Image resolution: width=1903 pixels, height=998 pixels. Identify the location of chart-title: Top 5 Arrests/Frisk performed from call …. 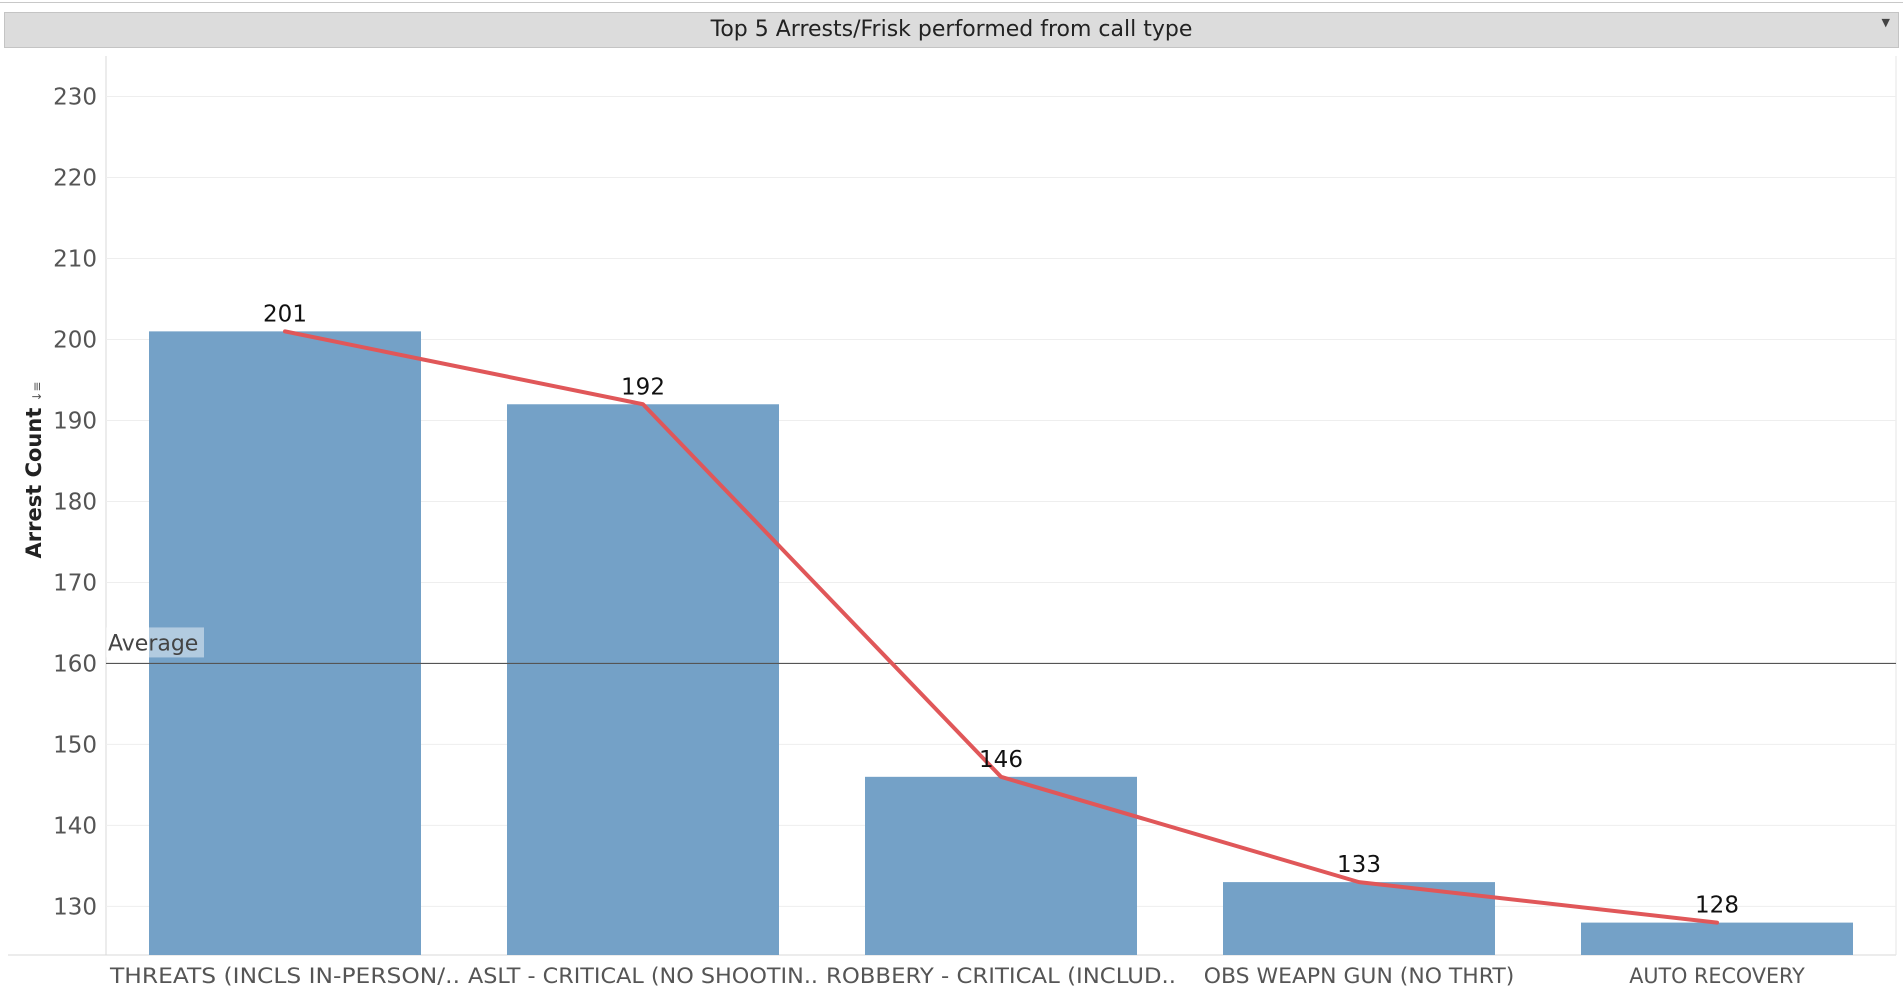
(951, 29).